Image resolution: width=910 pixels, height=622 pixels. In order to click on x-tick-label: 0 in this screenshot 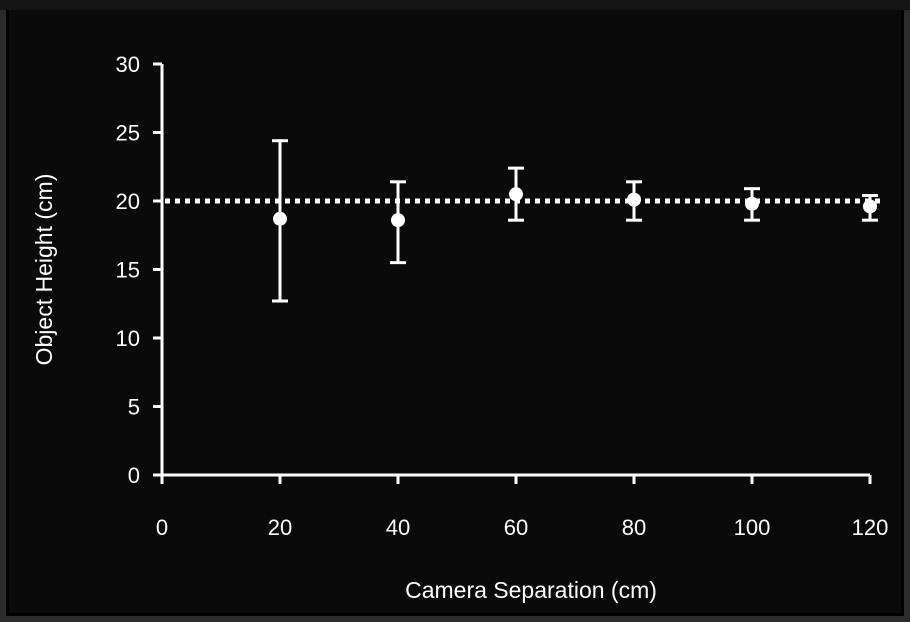, I will do `click(162, 527)`.